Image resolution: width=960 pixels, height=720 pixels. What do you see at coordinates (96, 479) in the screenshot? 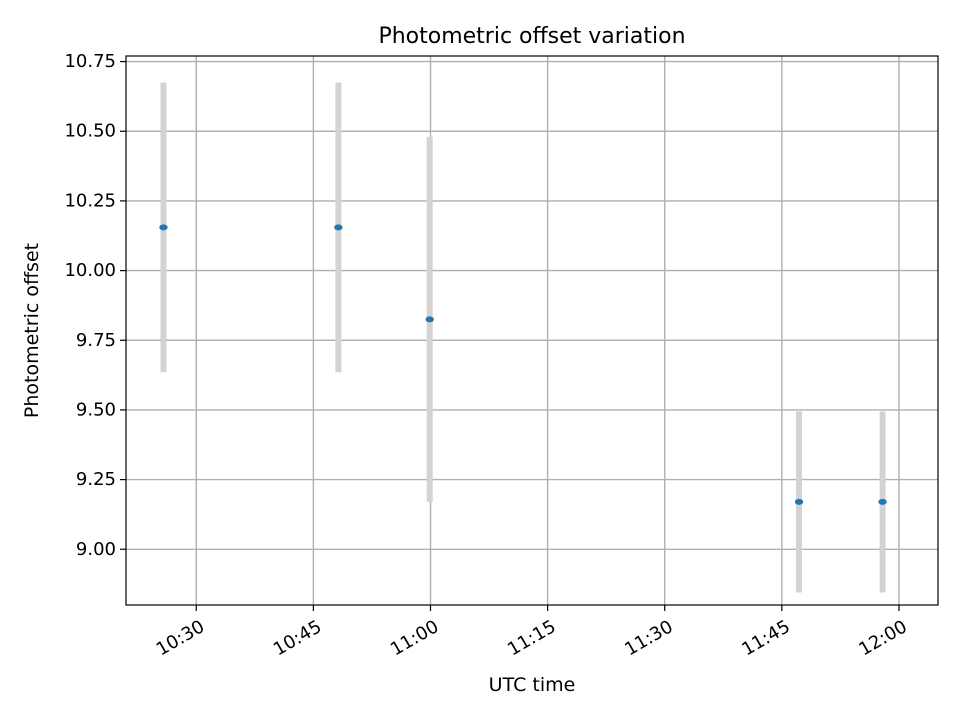
I see `y-tick-label: 9.25` at bounding box center [96, 479].